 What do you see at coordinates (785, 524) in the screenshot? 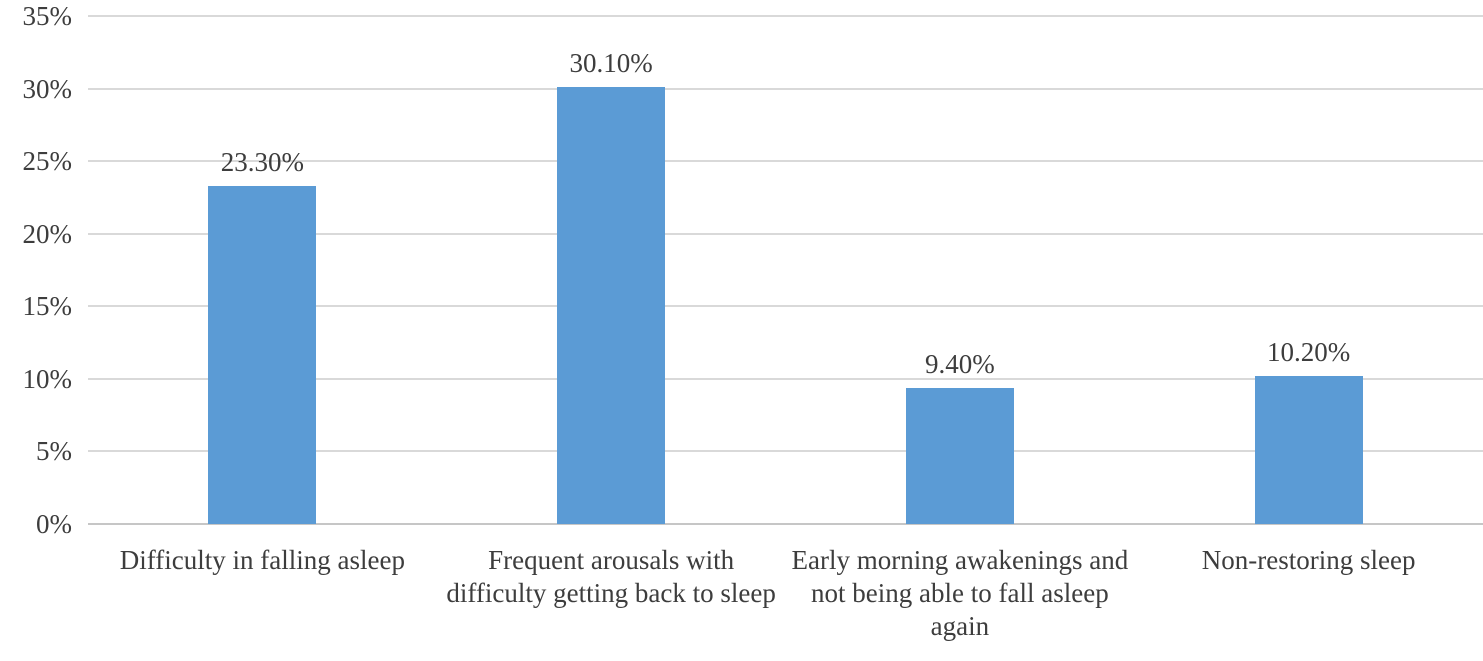
I see `x-axis-line` at bounding box center [785, 524].